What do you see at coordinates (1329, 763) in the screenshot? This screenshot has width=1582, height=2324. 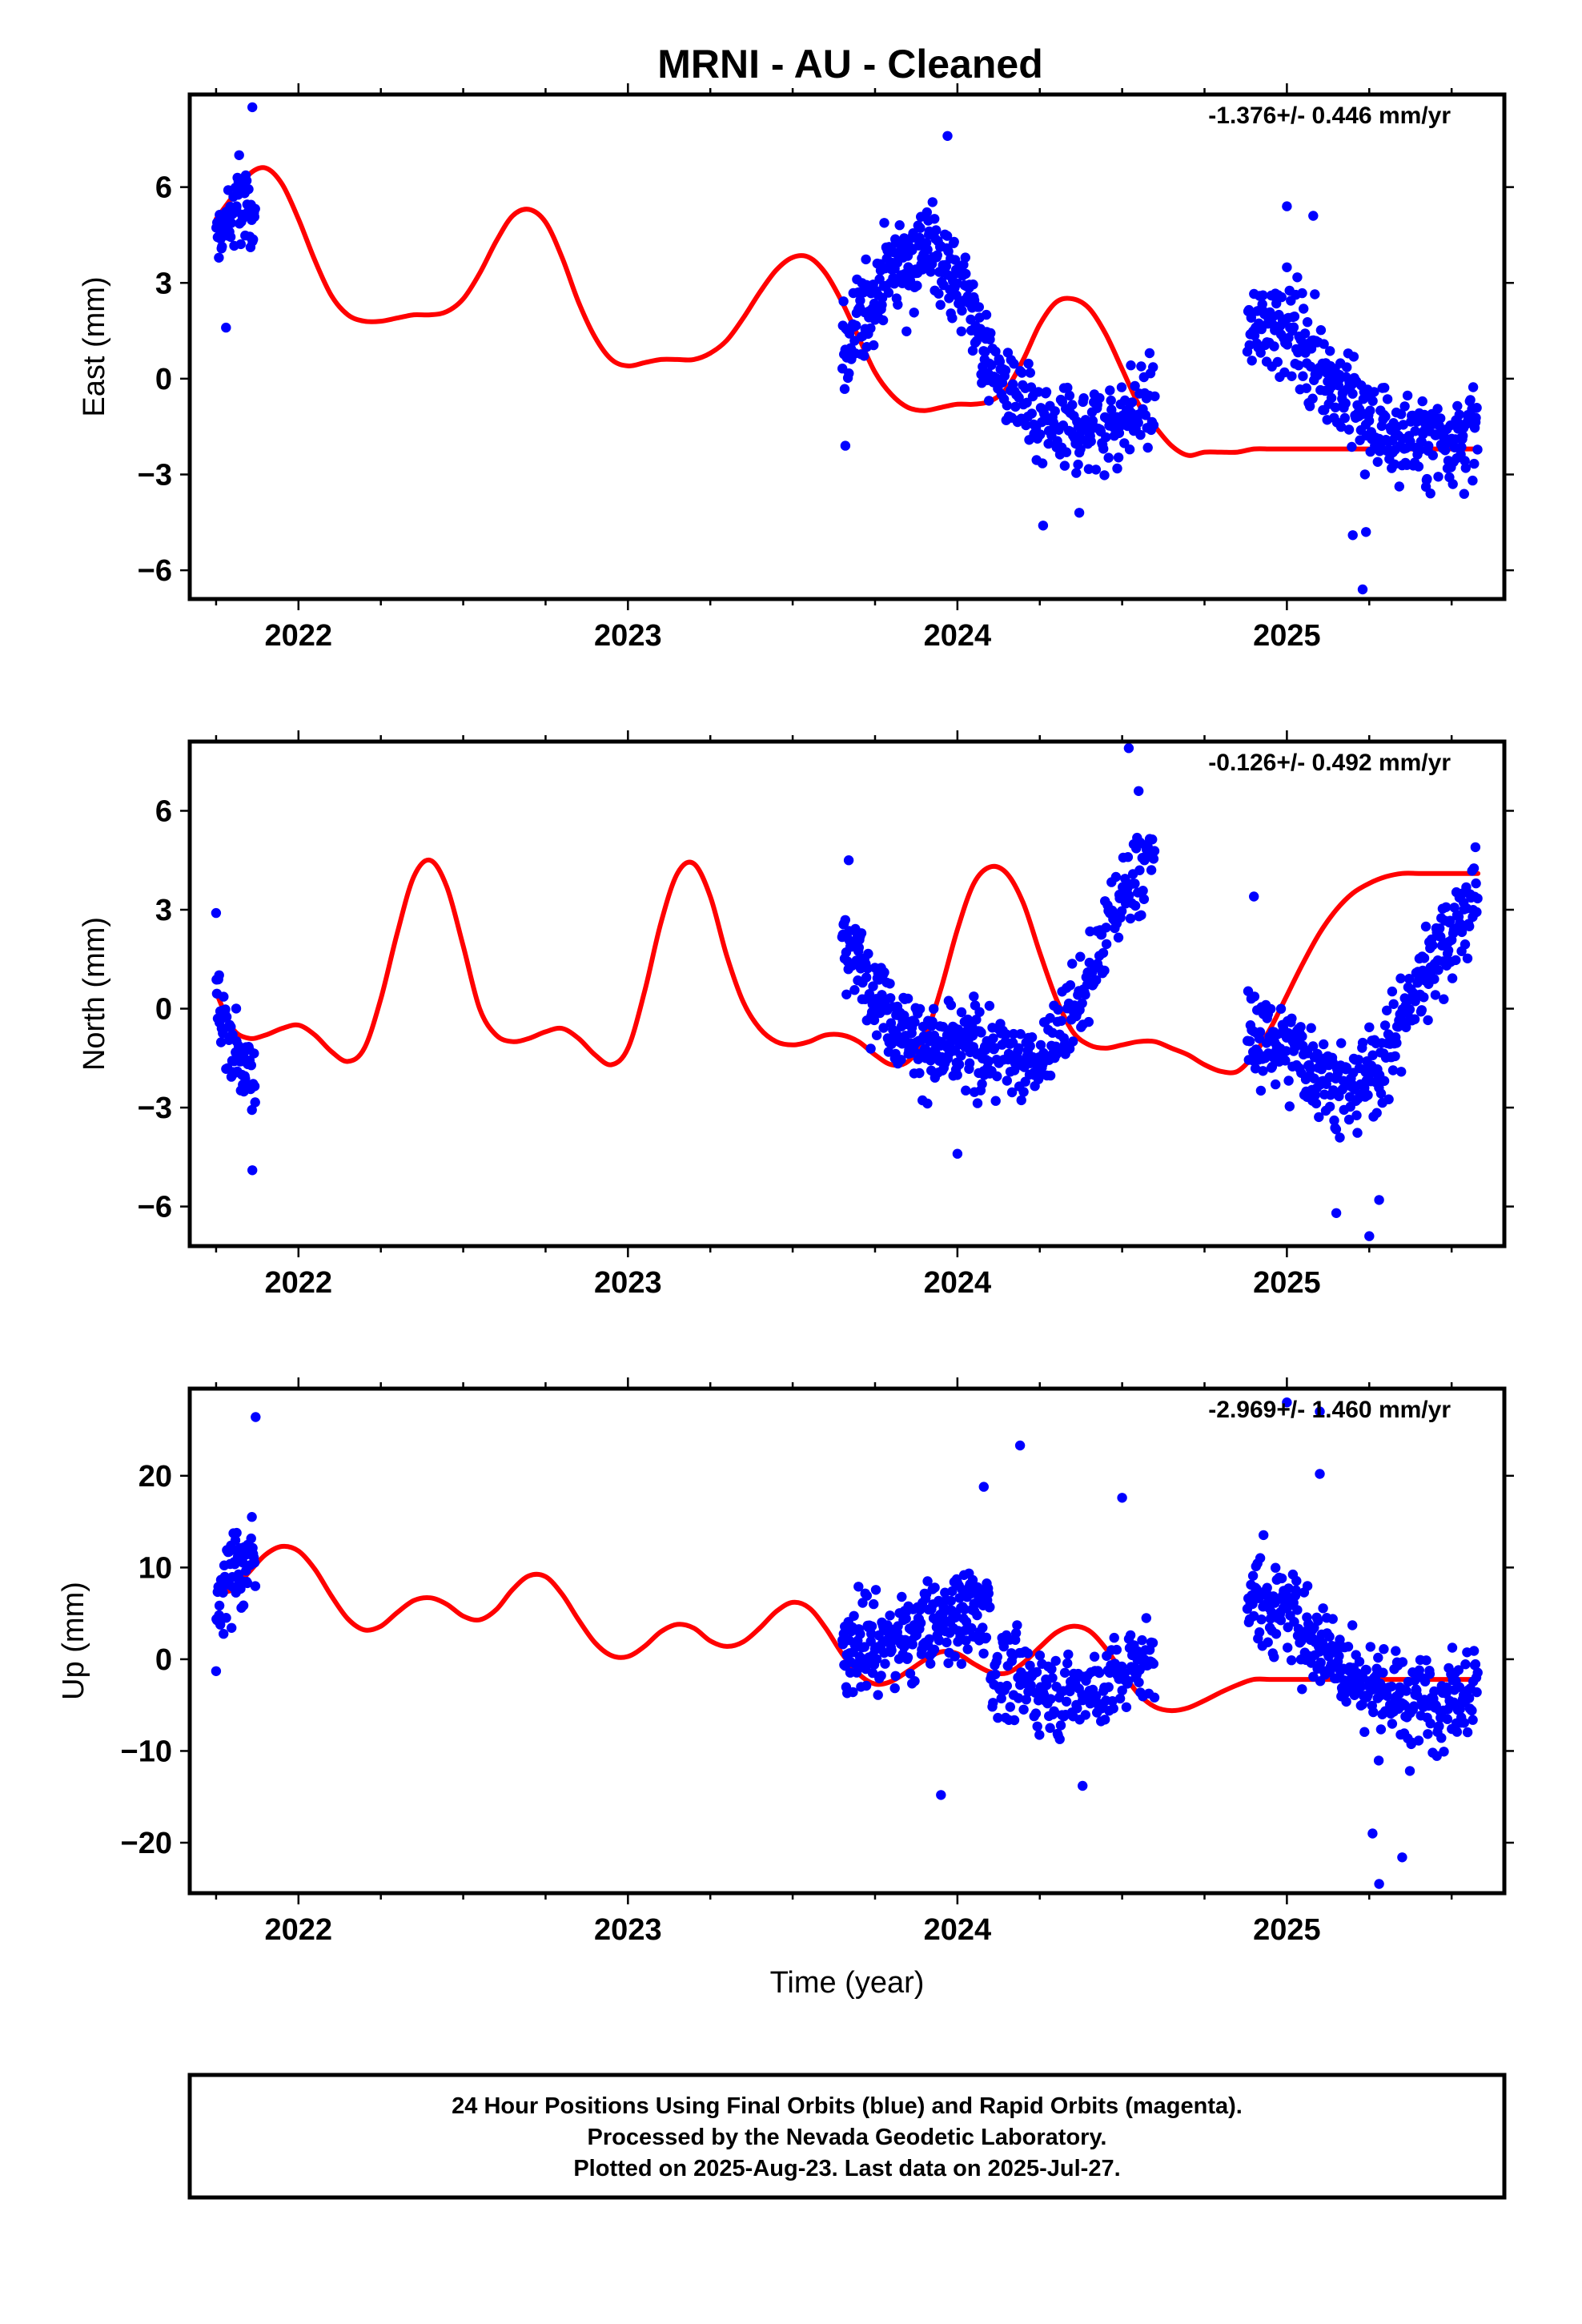 I see `north-rate-annotation: -0.126+/- 0.492 mm/yr` at bounding box center [1329, 763].